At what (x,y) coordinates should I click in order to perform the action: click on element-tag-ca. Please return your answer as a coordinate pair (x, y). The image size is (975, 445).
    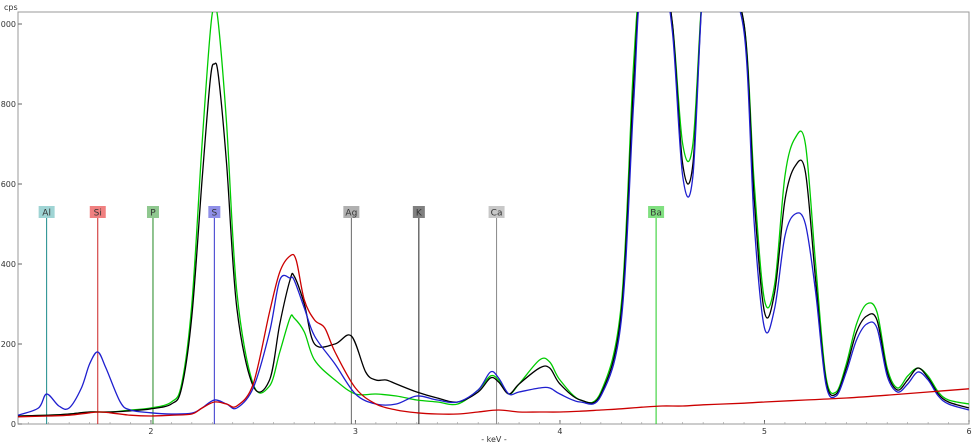
    Looking at the image, I should click on (496, 212).